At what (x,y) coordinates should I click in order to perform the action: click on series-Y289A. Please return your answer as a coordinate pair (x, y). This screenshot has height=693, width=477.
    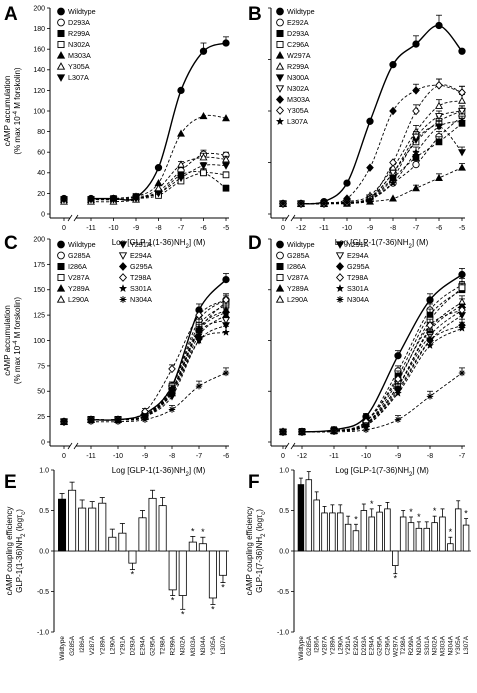
    Looking at the image, I should click on (145, 366).